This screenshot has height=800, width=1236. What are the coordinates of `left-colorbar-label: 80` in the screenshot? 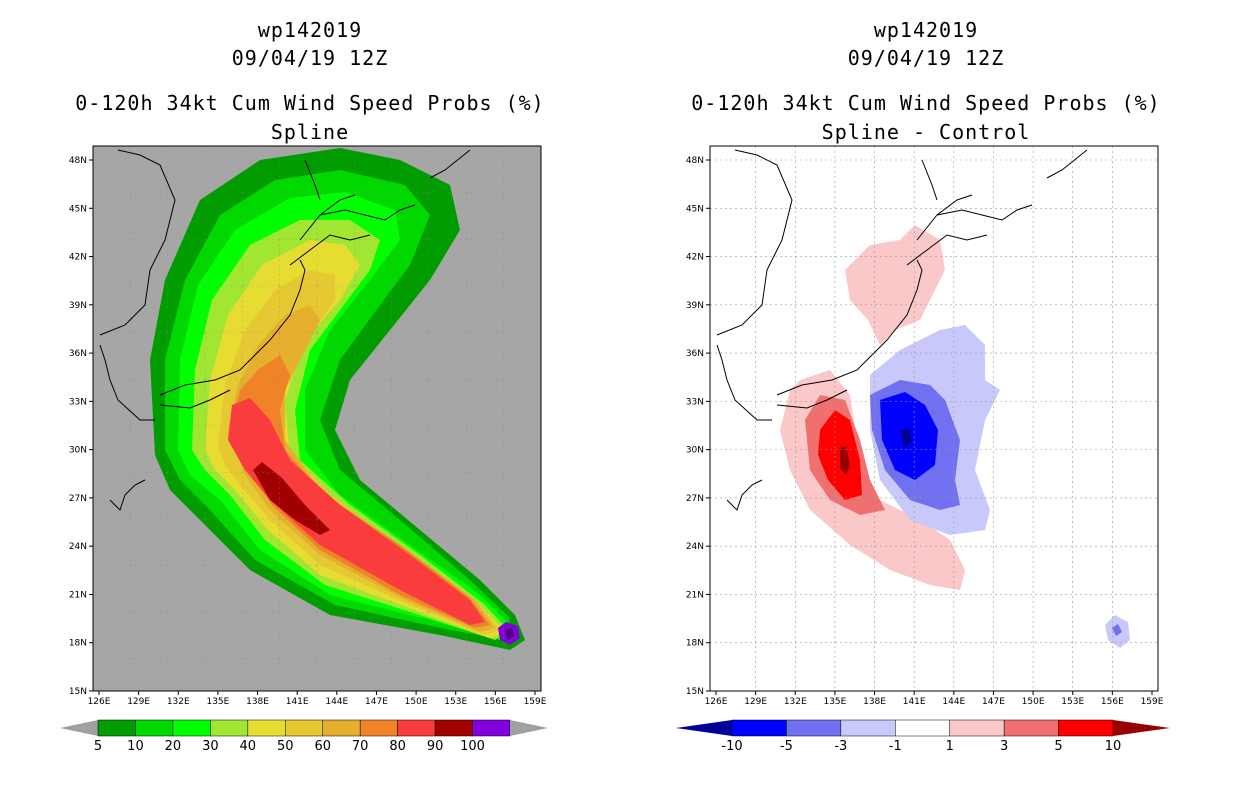 It's located at (397, 746).